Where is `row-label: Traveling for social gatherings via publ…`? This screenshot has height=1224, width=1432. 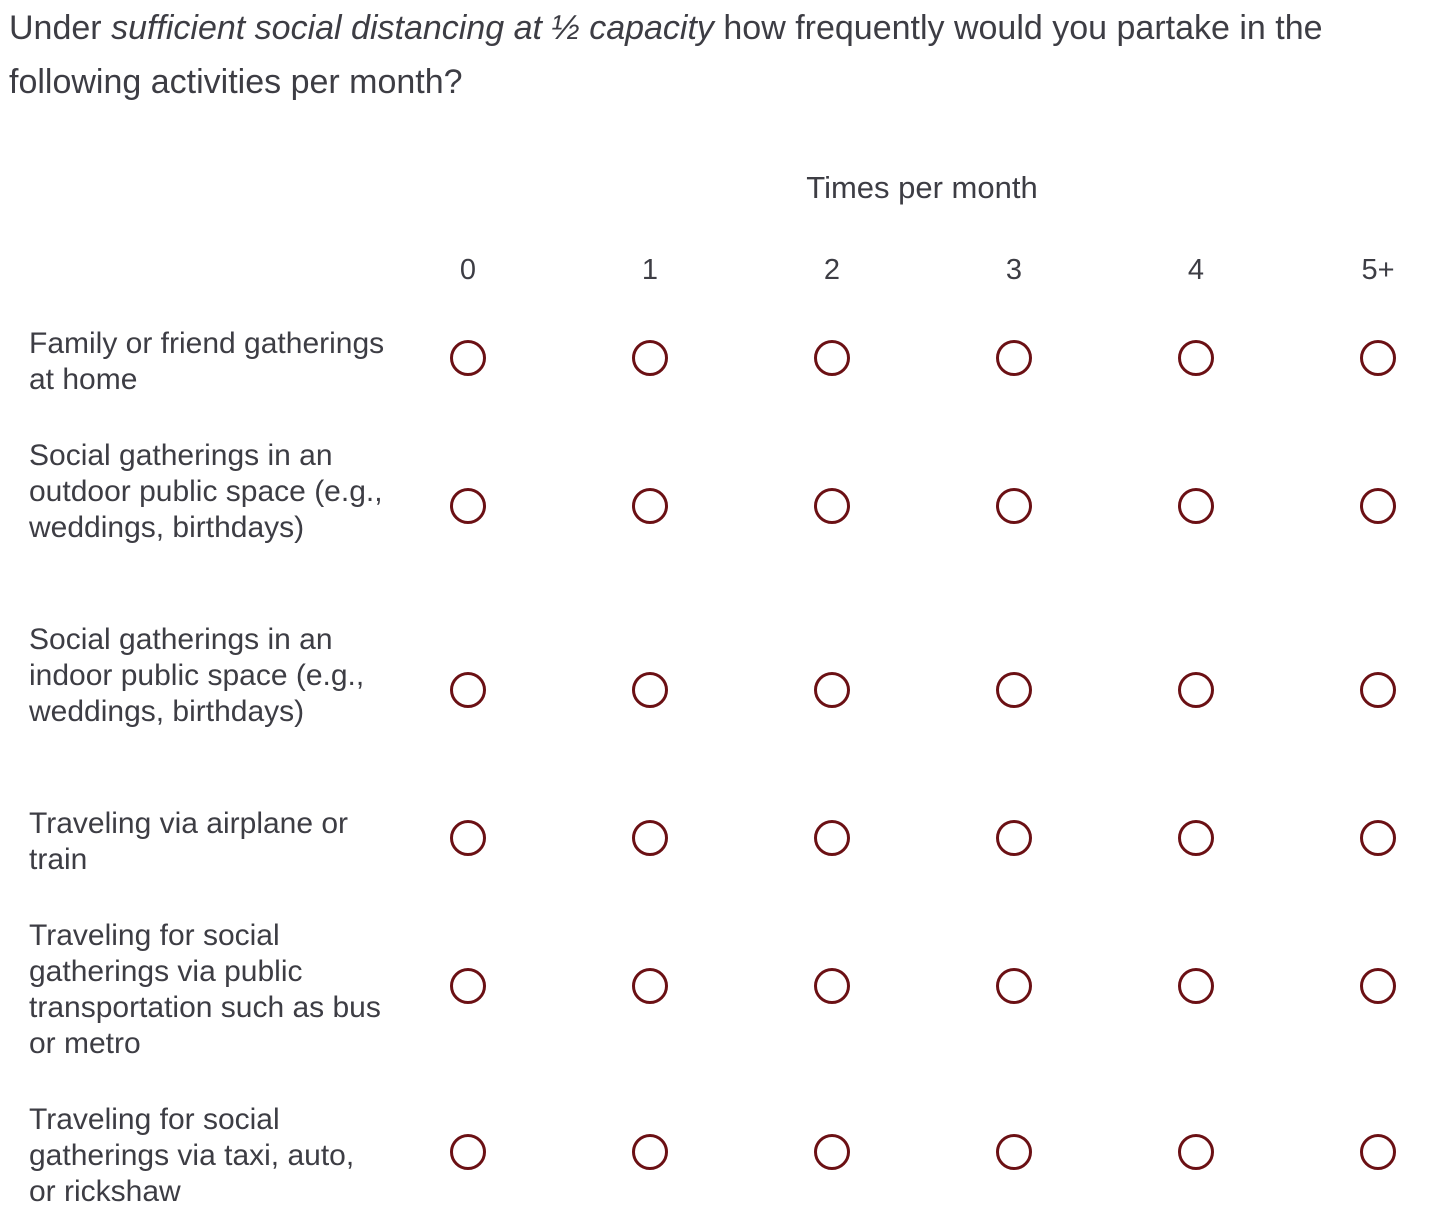
row-label: Traveling for social gatherings via publ… is located at coordinates (205, 989).